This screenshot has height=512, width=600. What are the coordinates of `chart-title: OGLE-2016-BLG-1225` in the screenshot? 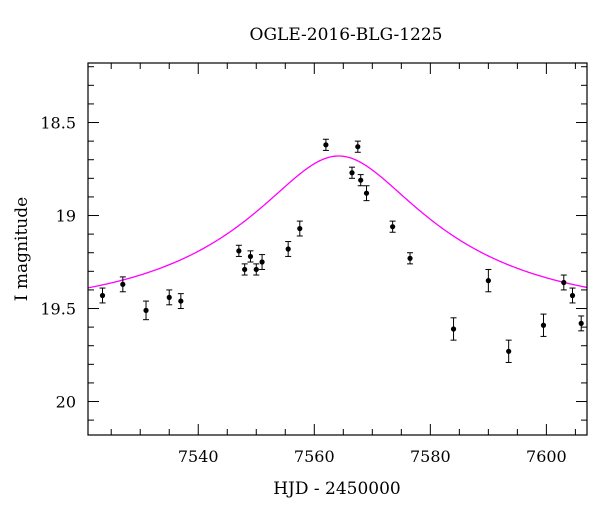 It's located at (346, 35).